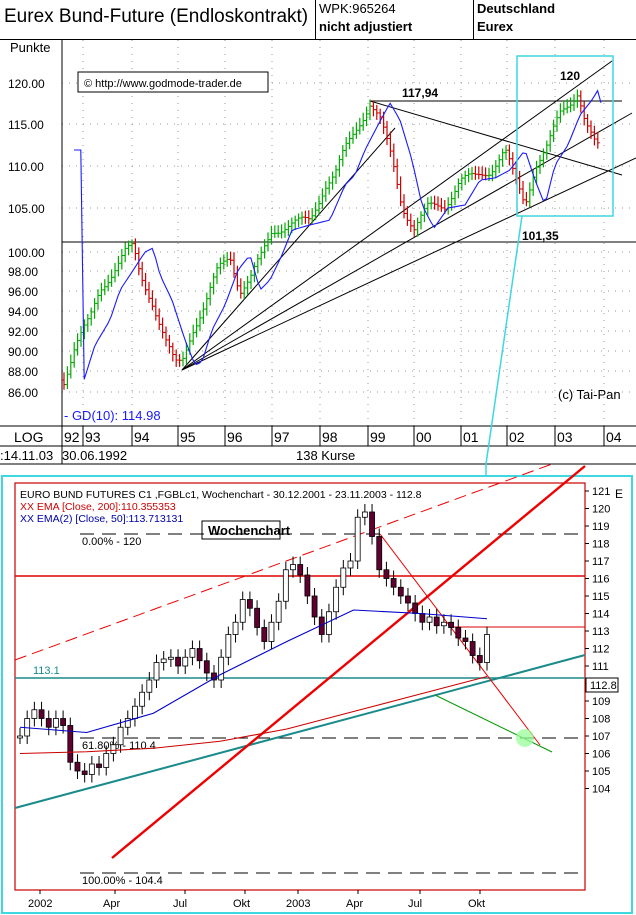  What do you see at coordinates (601, 510) in the screenshot?
I see `bottom-ytick: 120` at bounding box center [601, 510].